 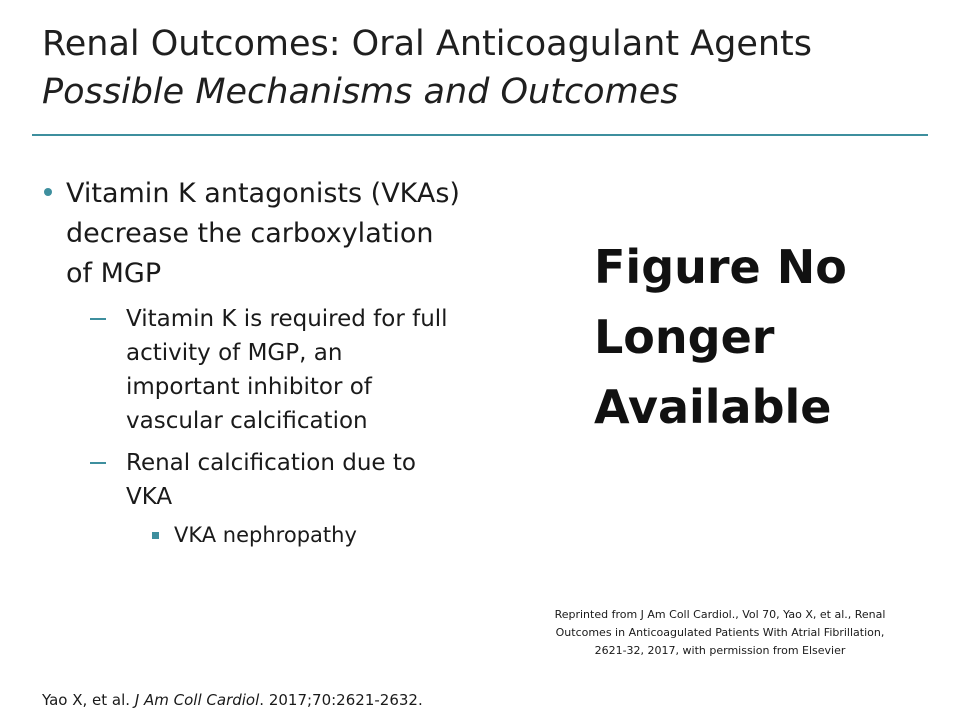 I want to click on citation-authors: Yao X, et al., so click(x=88, y=700).